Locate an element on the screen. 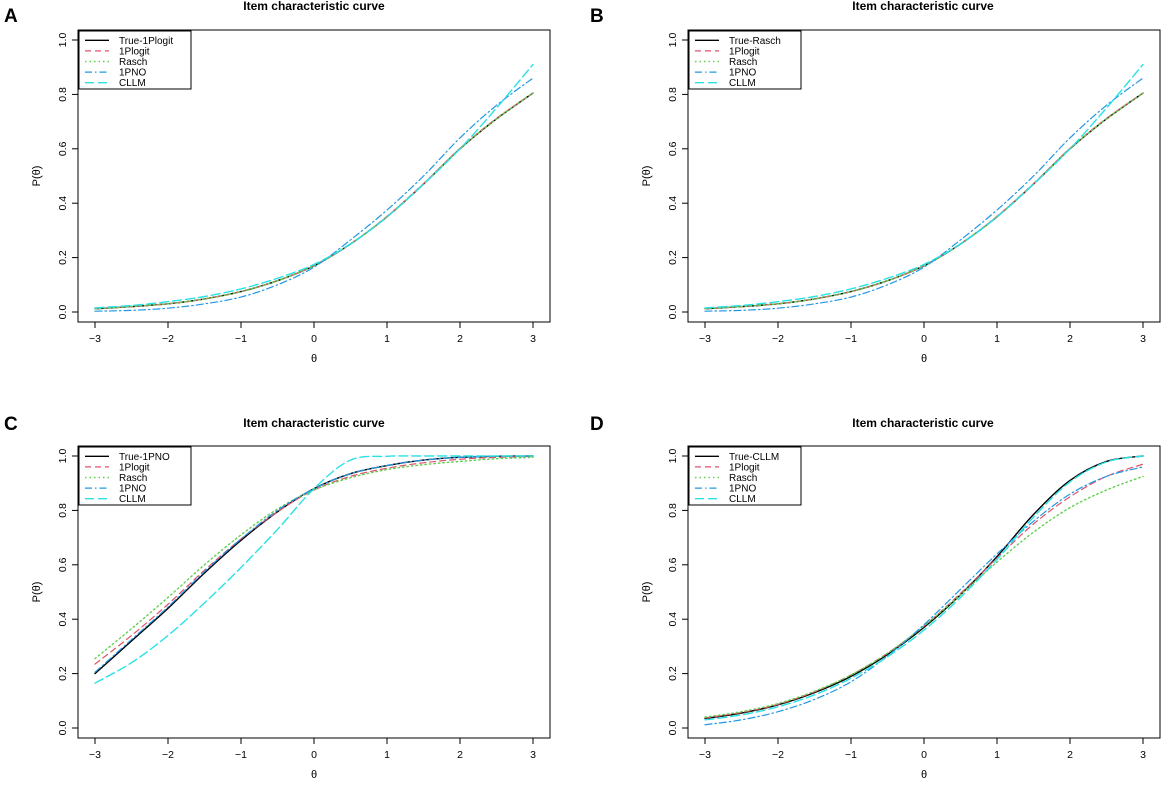 Image resolution: width=1170 pixels, height=788 pixels. legend-label: True-CLLM is located at coordinates (754, 457).